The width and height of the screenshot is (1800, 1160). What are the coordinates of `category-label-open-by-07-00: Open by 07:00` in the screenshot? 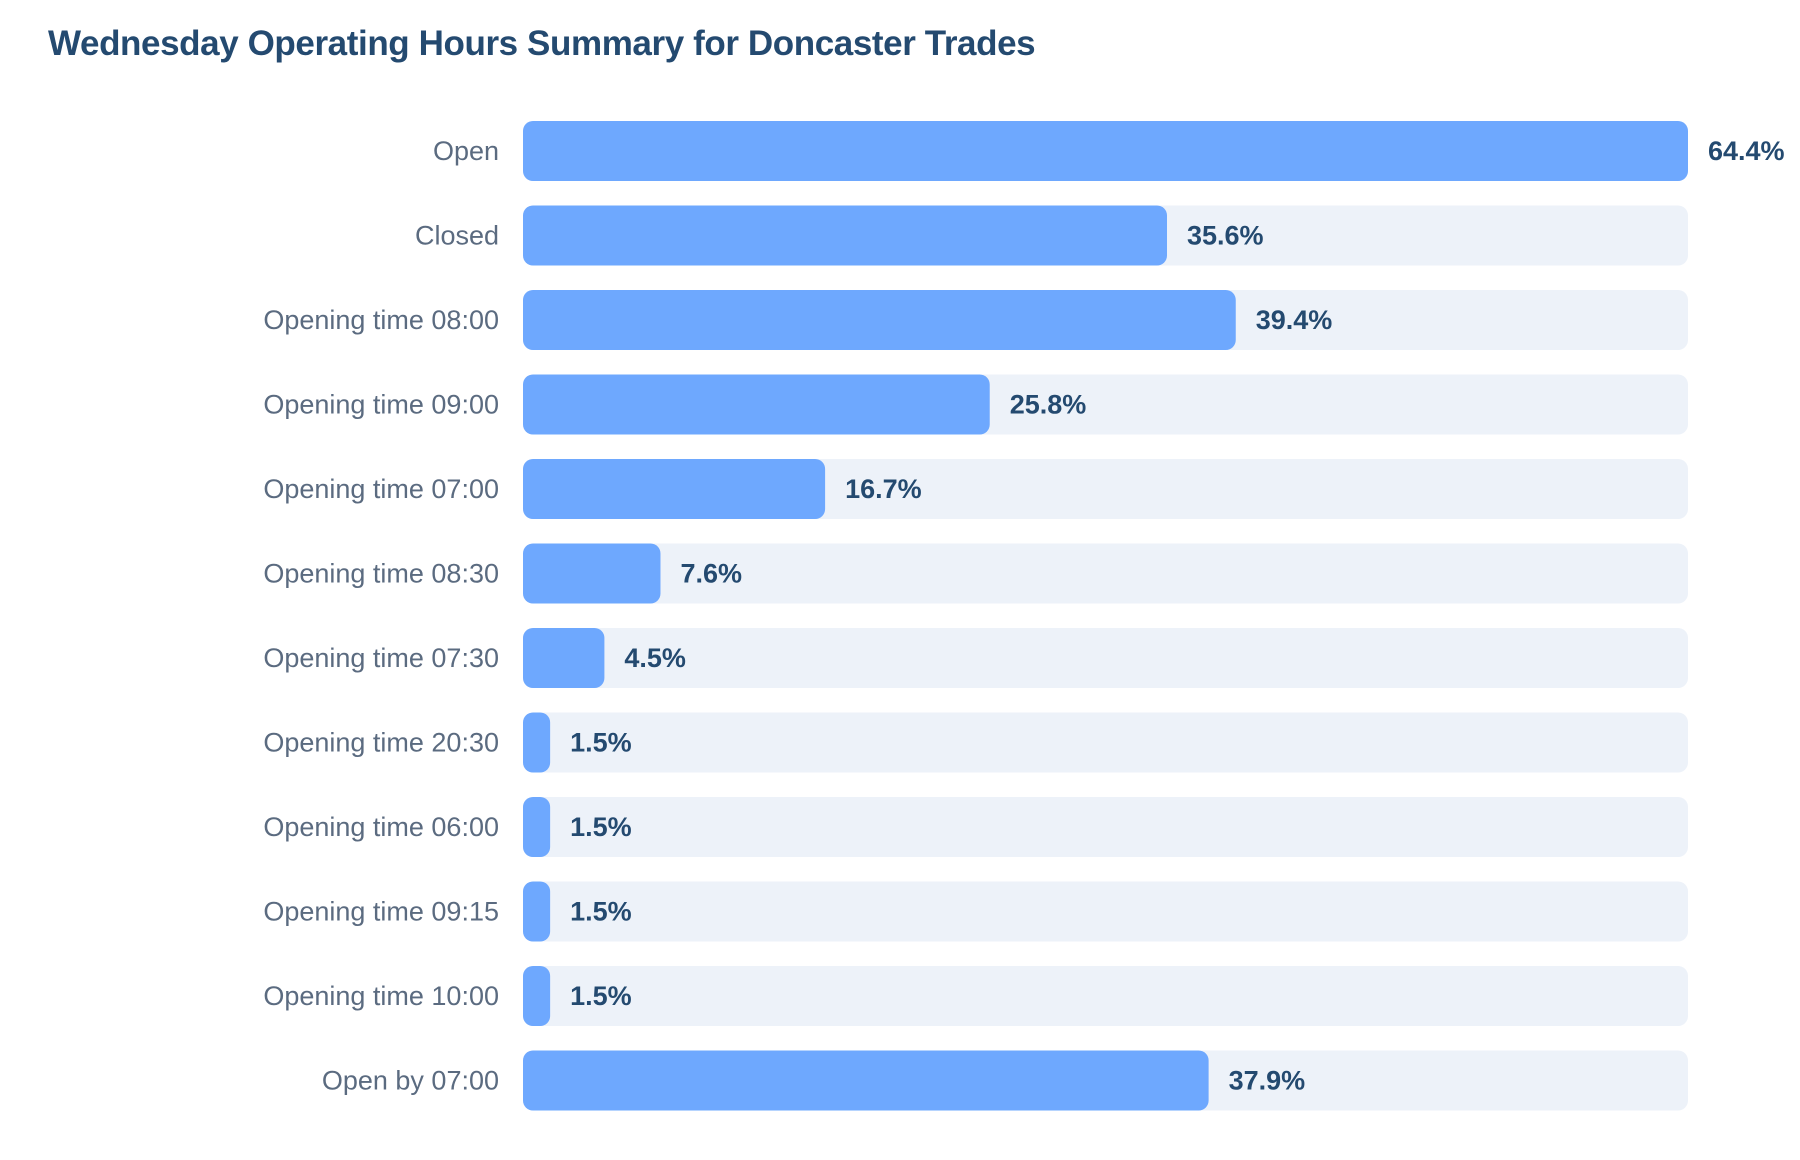 It's located at (410, 1081).